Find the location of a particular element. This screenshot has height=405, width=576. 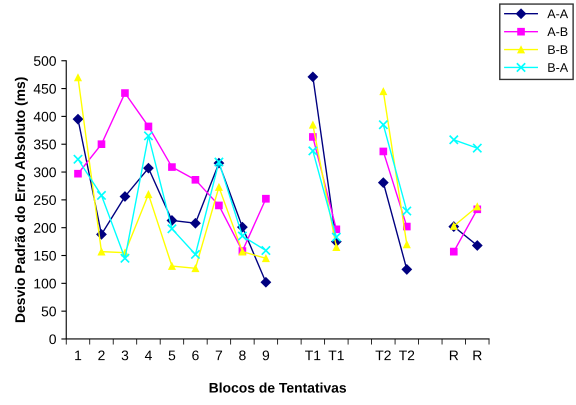

y-tick-label: 250 is located at coordinates (45, 200).